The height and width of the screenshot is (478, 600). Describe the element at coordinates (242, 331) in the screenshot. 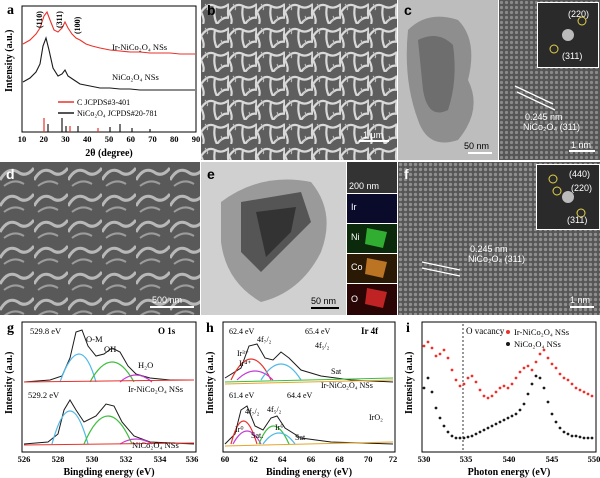

I see `h-top-label: 62.4 eV` at that location.